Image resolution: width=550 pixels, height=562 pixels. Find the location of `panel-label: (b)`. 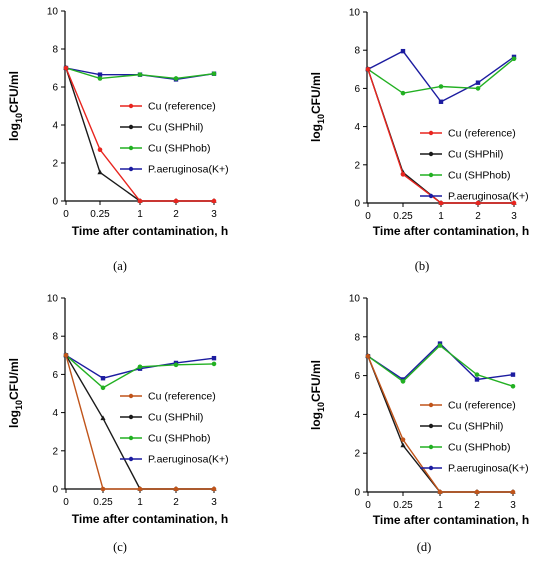

panel-label: (b) is located at coordinates (422, 266).